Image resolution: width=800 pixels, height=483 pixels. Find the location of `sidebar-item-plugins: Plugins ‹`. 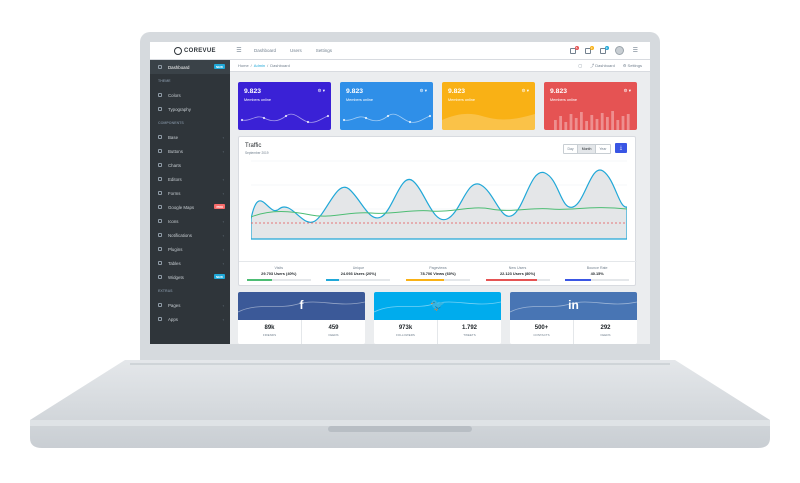

sidebar-item-plugins: Plugins ‹ is located at coordinates (190, 249).